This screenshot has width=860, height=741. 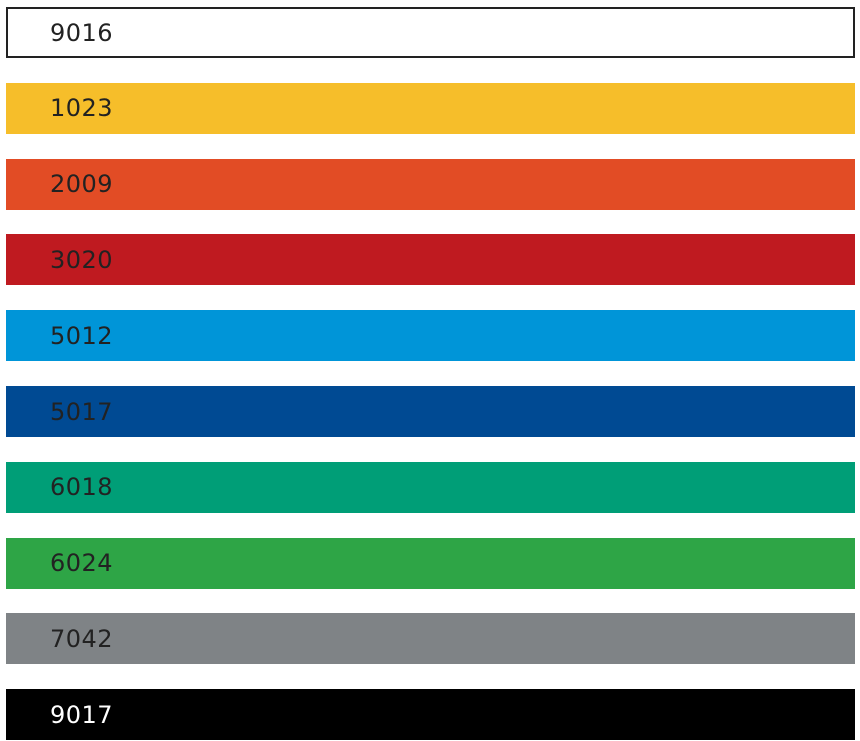 What do you see at coordinates (82, 259) in the screenshot?
I see `swatch-label: 3020` at bounding box center [82, 259].